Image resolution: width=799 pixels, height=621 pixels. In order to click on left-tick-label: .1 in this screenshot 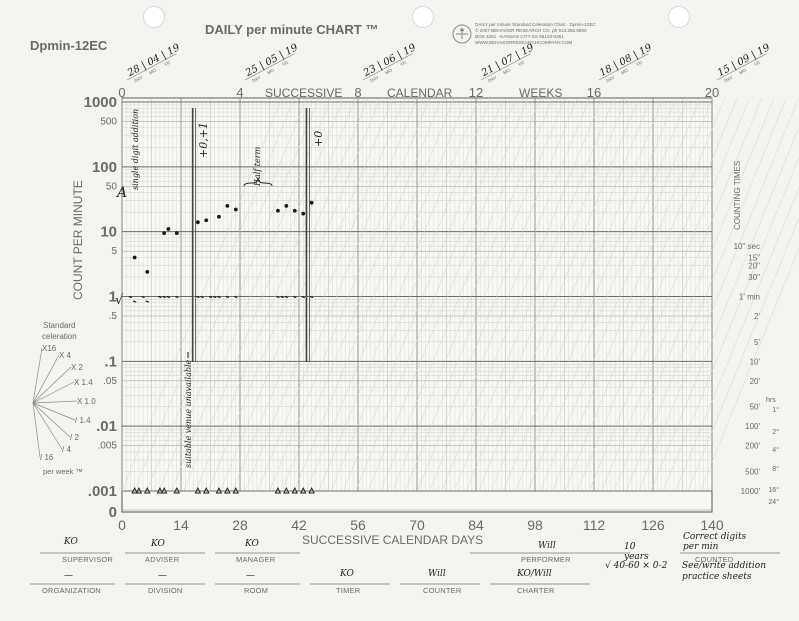, I will do `click(110, 361)`.